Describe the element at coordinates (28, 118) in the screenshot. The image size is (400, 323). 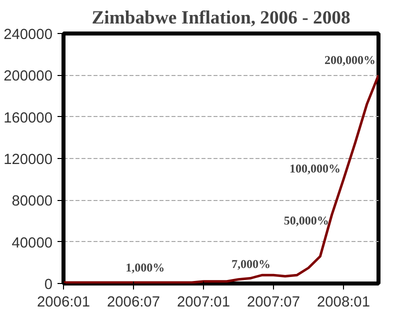
I see `y-tick-label: 160000` at that location.